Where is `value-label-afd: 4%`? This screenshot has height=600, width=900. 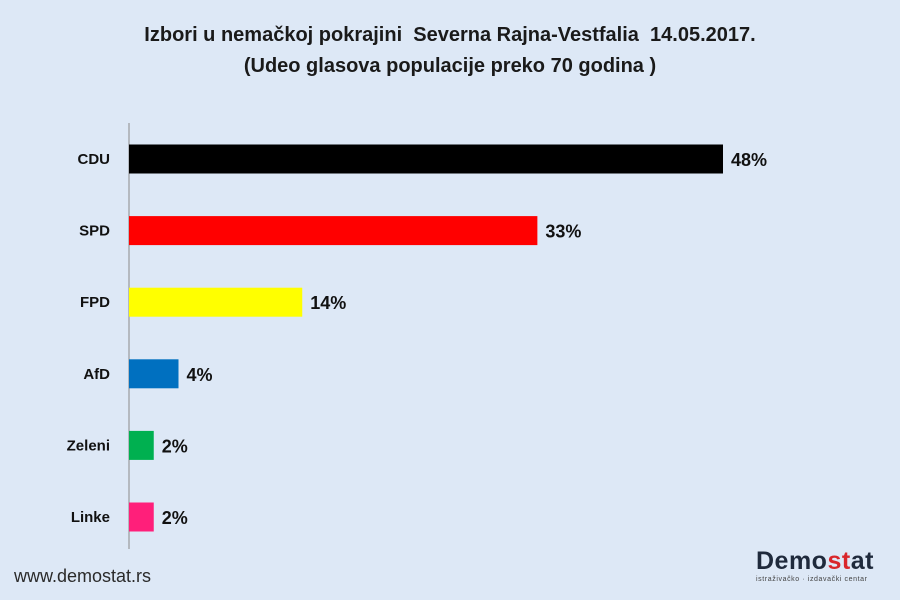
value-label-afd: 4% is located at coordinates (200, 375).